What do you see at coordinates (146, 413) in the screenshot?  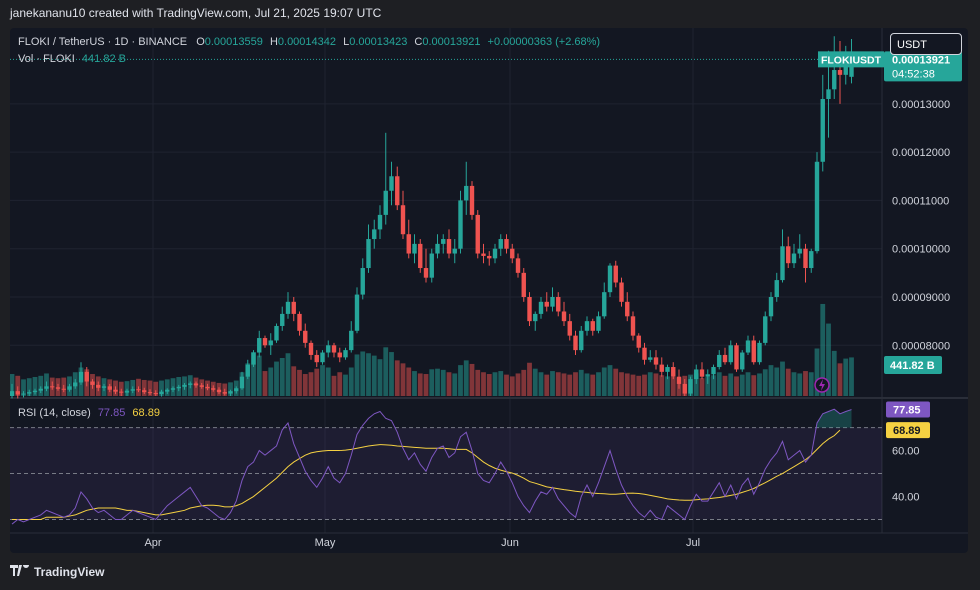 I see `rsi-ma-value: 68.89` at bounding box center [146, 413].